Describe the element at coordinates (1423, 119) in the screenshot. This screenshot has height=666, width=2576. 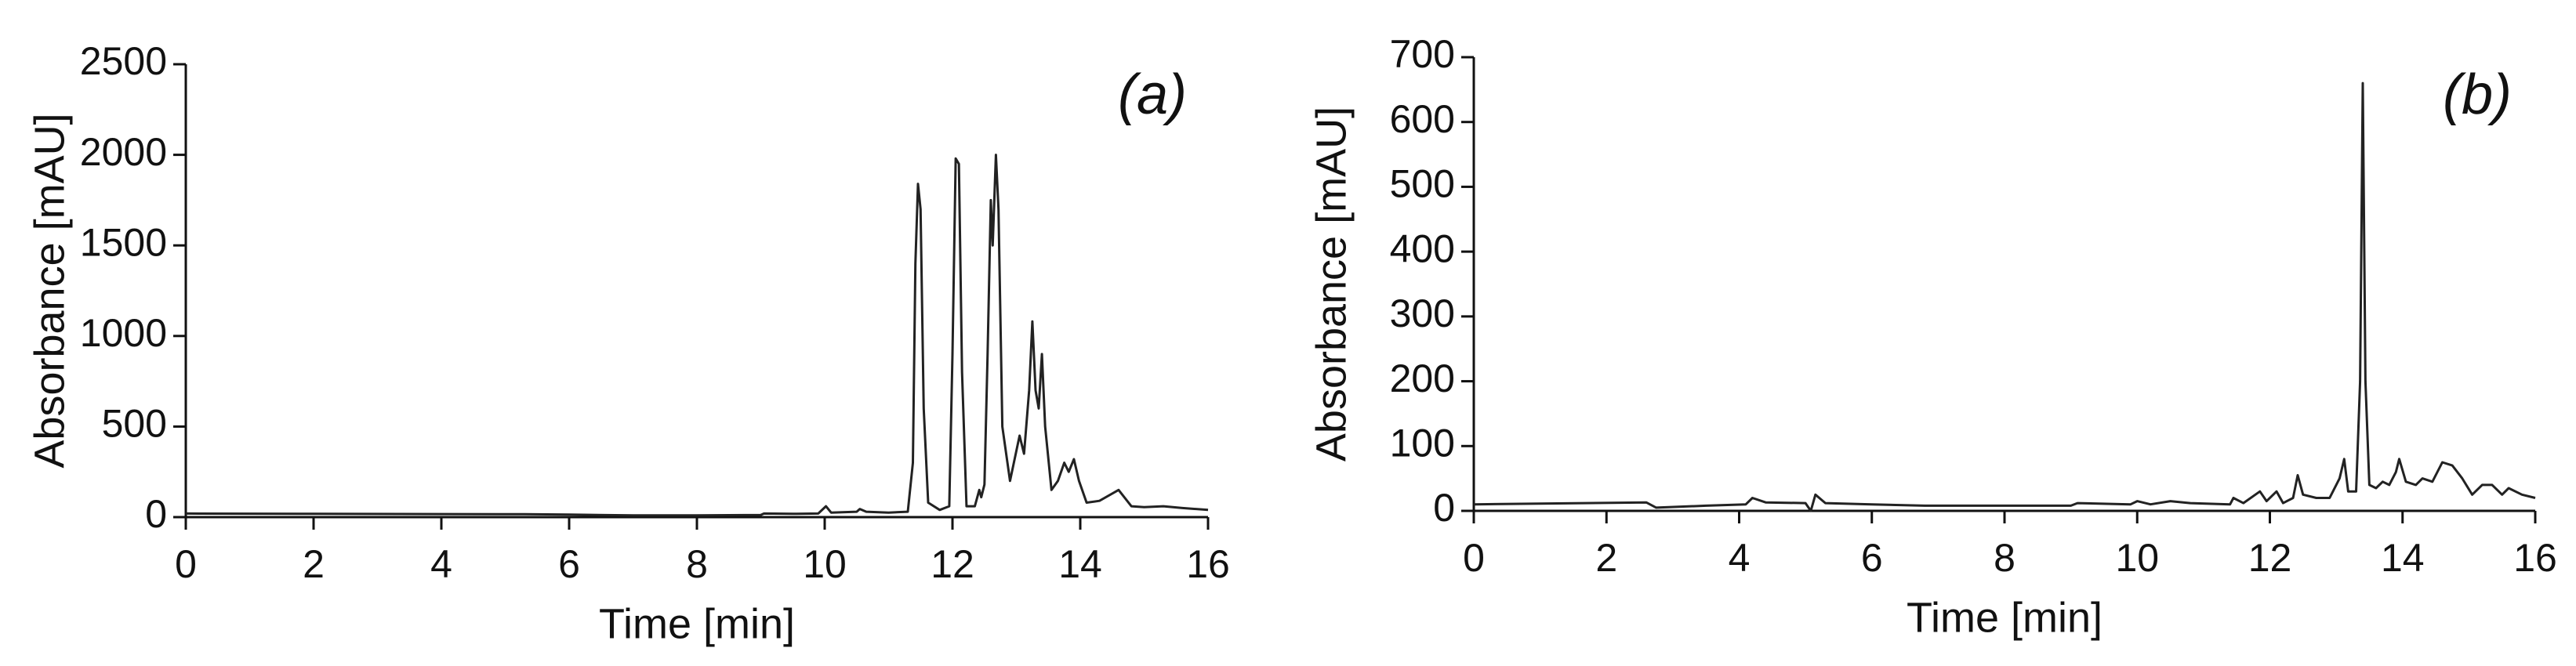
I see `y-tick-label: 600` at that location.